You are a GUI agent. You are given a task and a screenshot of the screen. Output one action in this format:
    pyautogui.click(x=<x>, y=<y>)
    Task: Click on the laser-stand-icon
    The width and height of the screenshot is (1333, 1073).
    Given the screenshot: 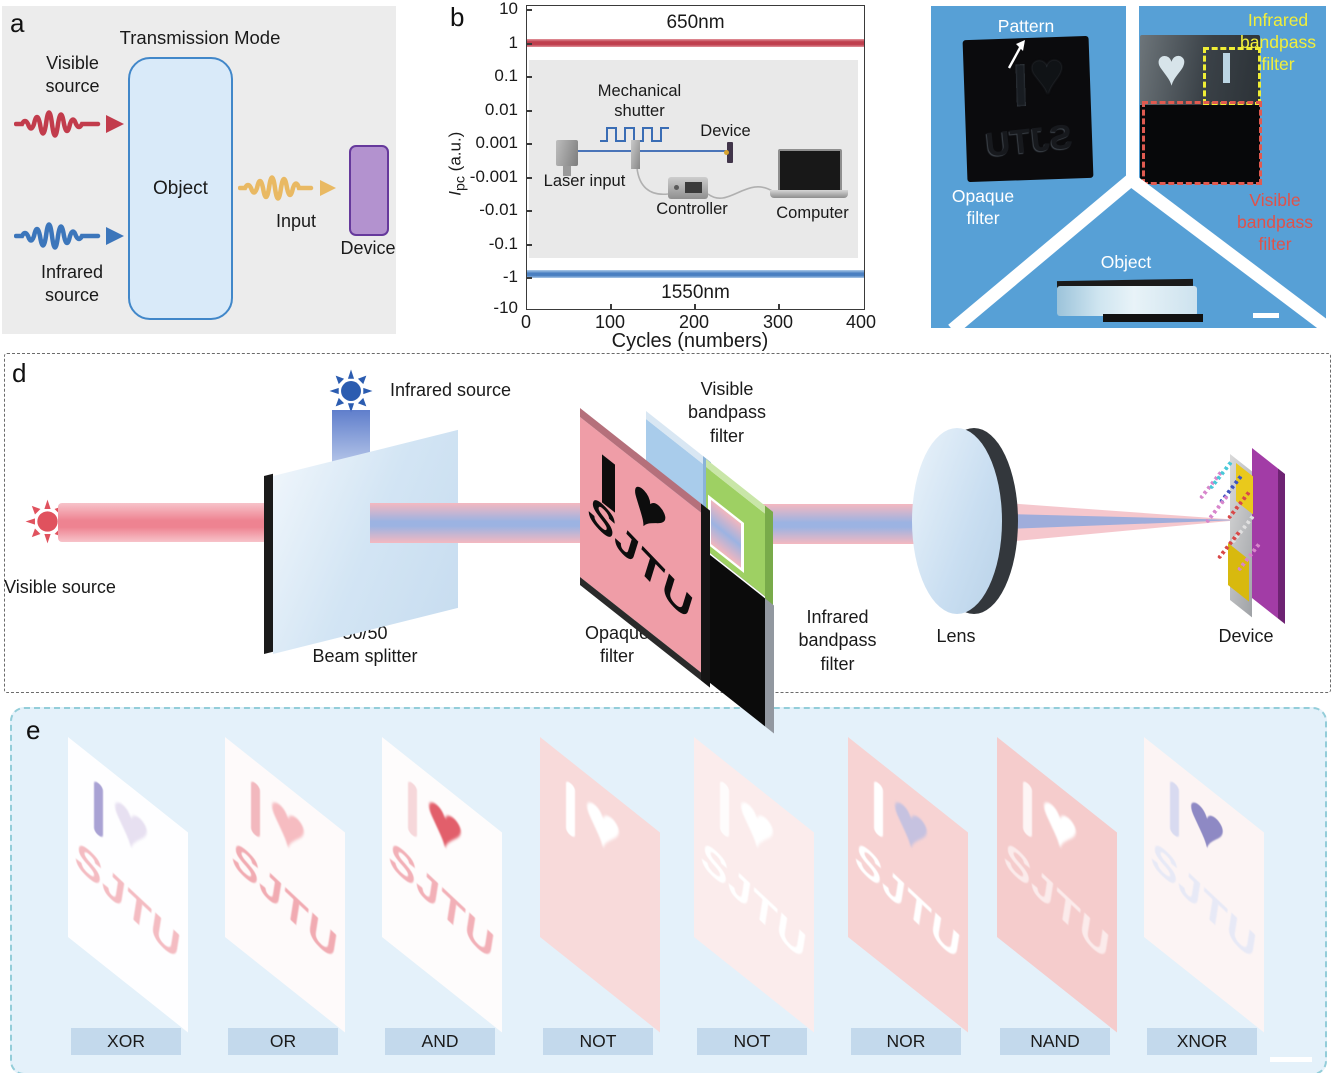 What is the action you would take?
    pyautogui.click(x=567, y=171)
    